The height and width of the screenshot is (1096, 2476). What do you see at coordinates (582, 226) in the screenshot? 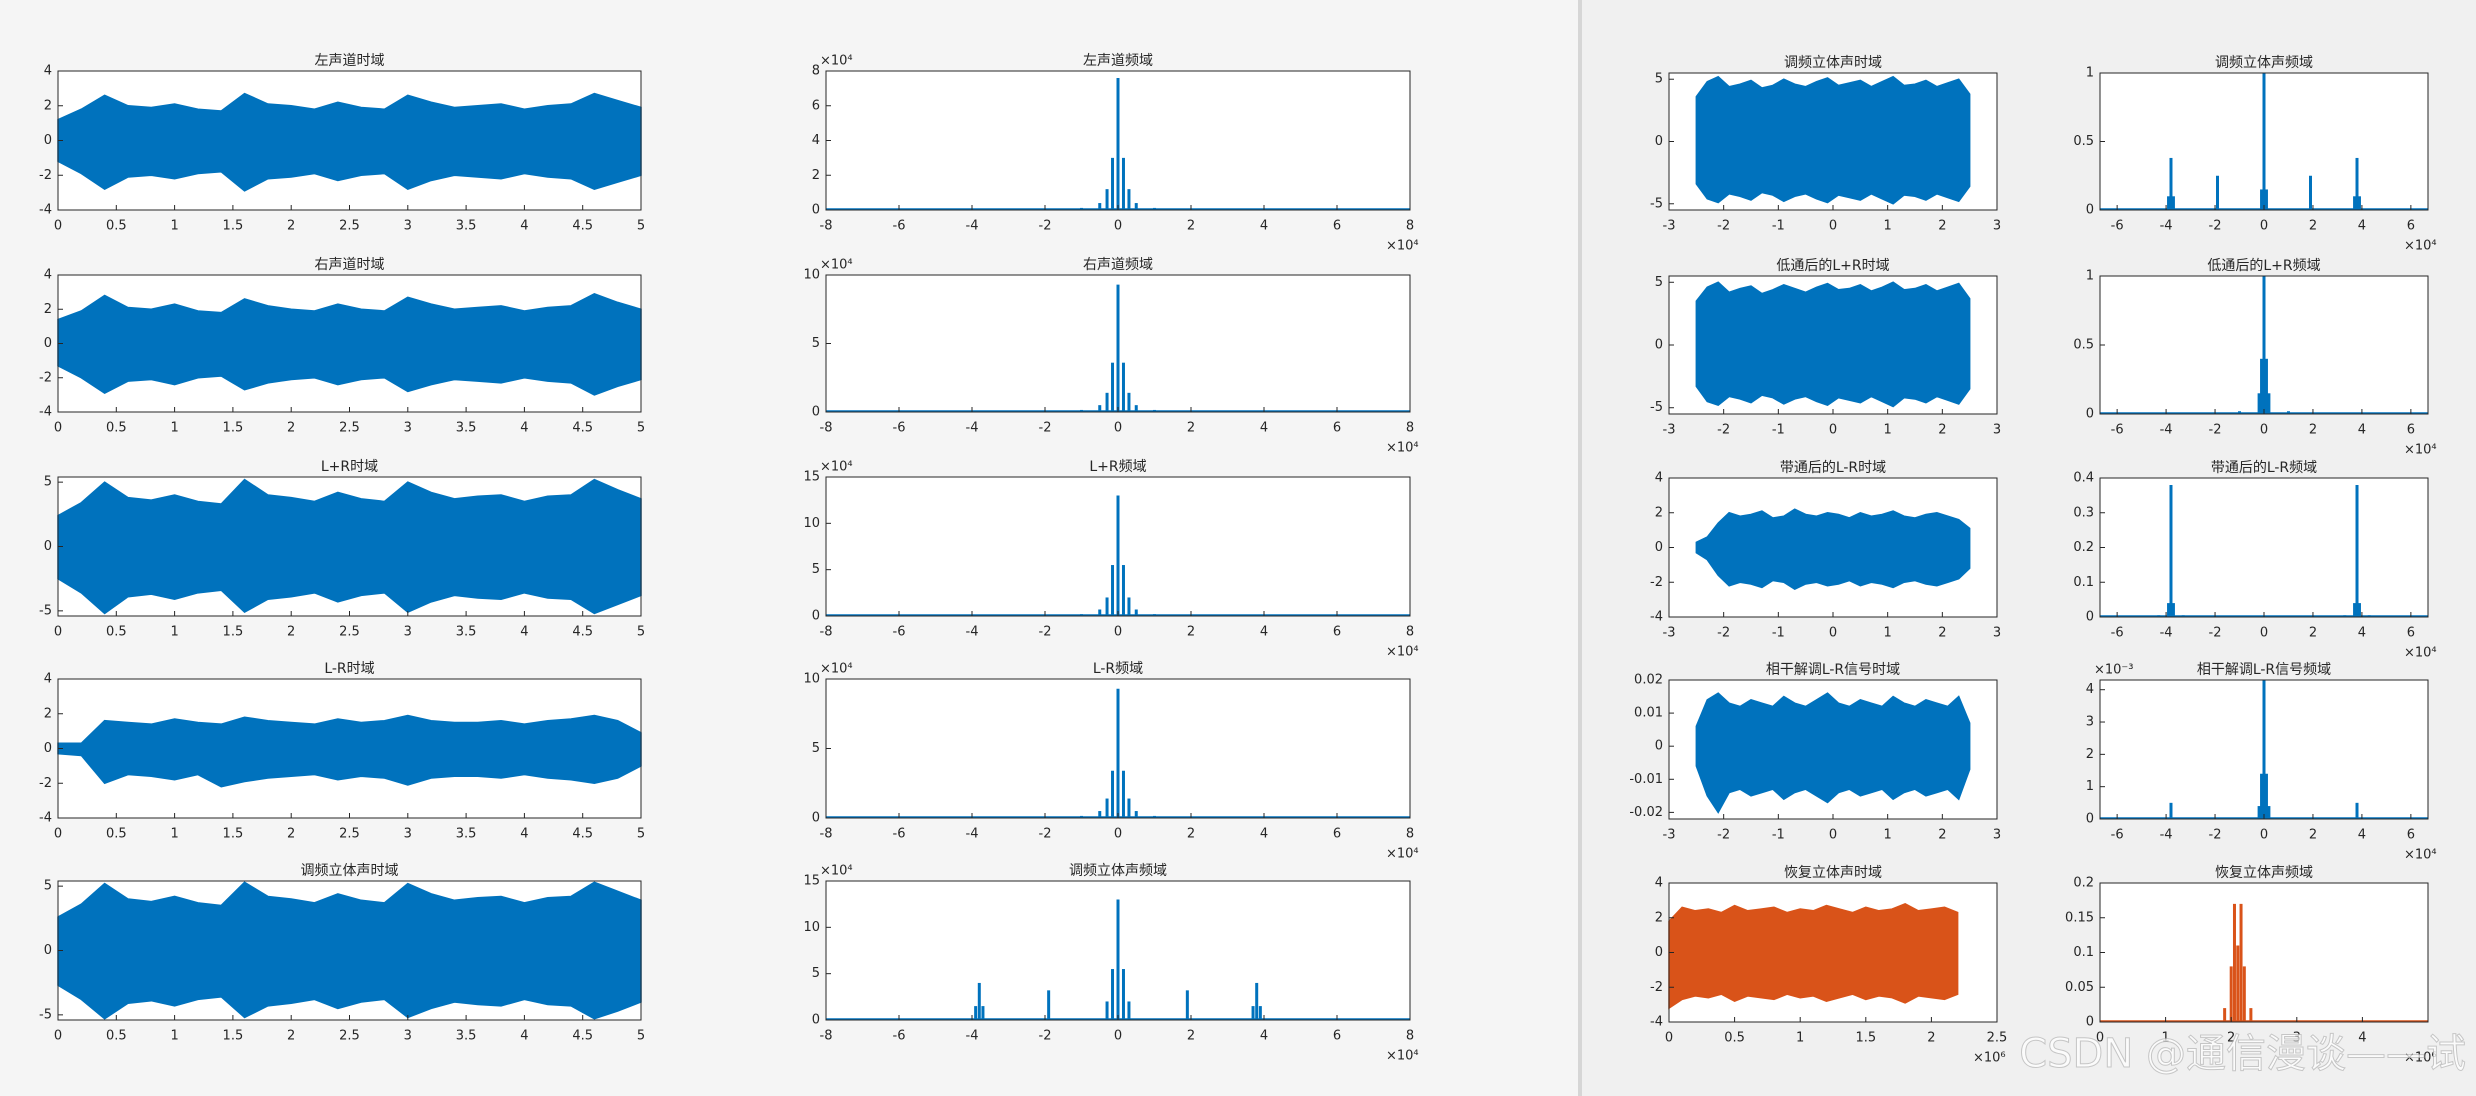
I see `x-tick-label: 4.5` at bounding box center [582, 226].